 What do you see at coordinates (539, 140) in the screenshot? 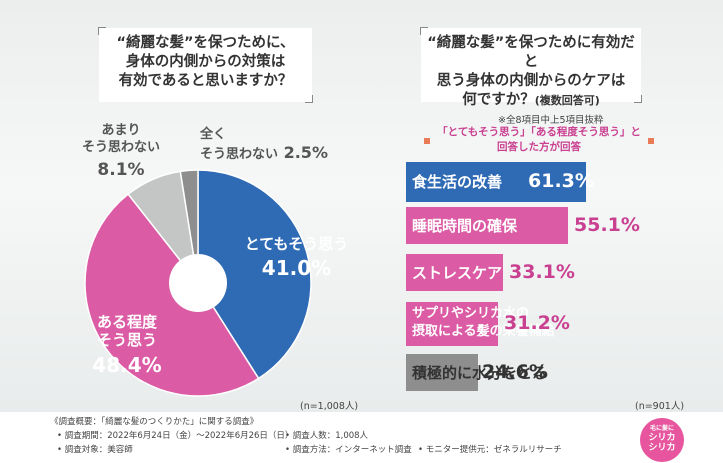
I see `legend: 「とてもそう思う」「ある程度そう思う」と 回答した方が回答` at bounding box center [539, 140].